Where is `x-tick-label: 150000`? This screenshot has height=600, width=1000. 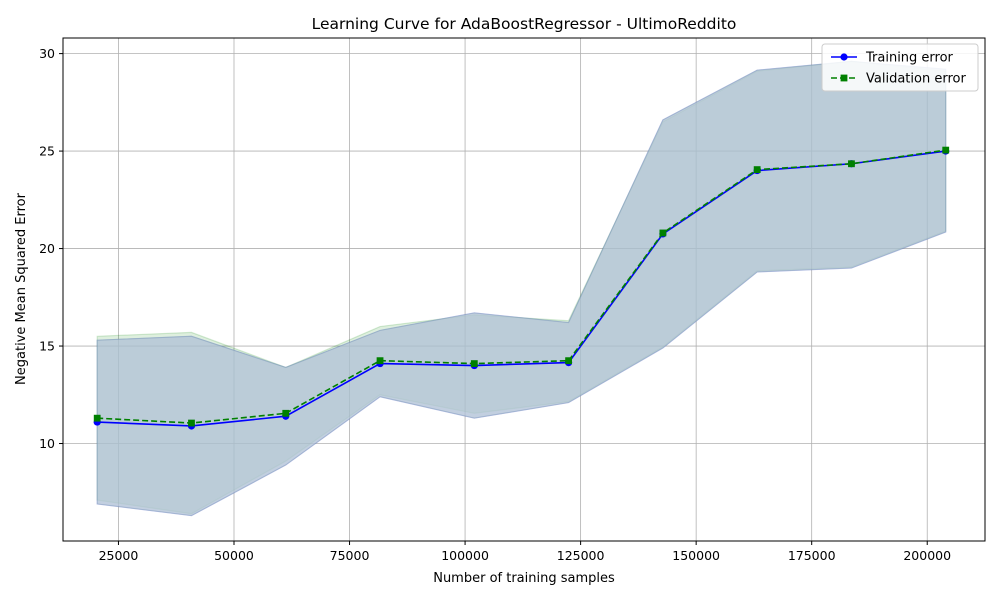
x-tick-label: 150000 is located at coordinates (696, 555).